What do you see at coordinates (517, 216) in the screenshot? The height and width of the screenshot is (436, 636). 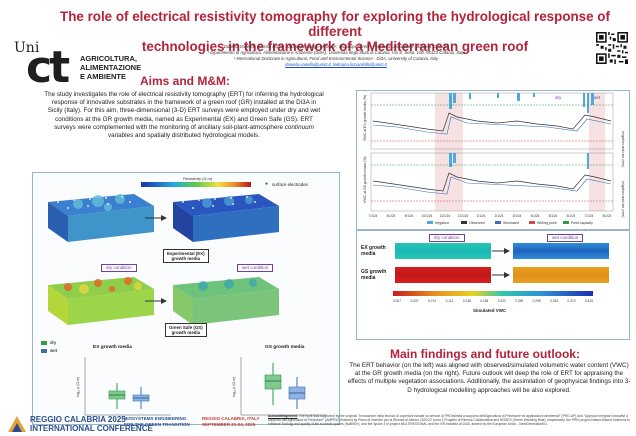 I see `x-tick-label: 3/1/24` at bounding box center [517, 216].